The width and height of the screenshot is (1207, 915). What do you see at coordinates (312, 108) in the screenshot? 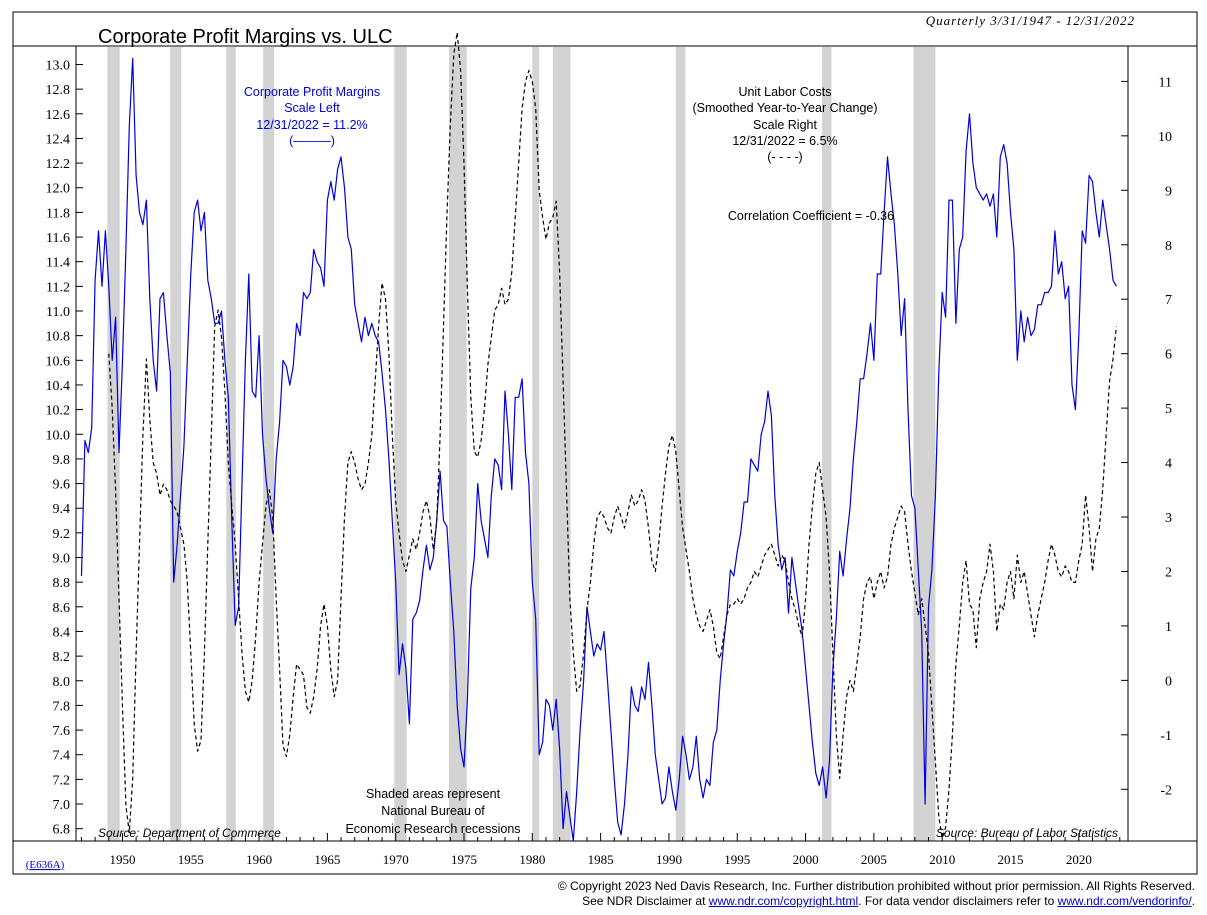
I see `profit-label-line-2: Scale Left` at bounding box center [312, 108].